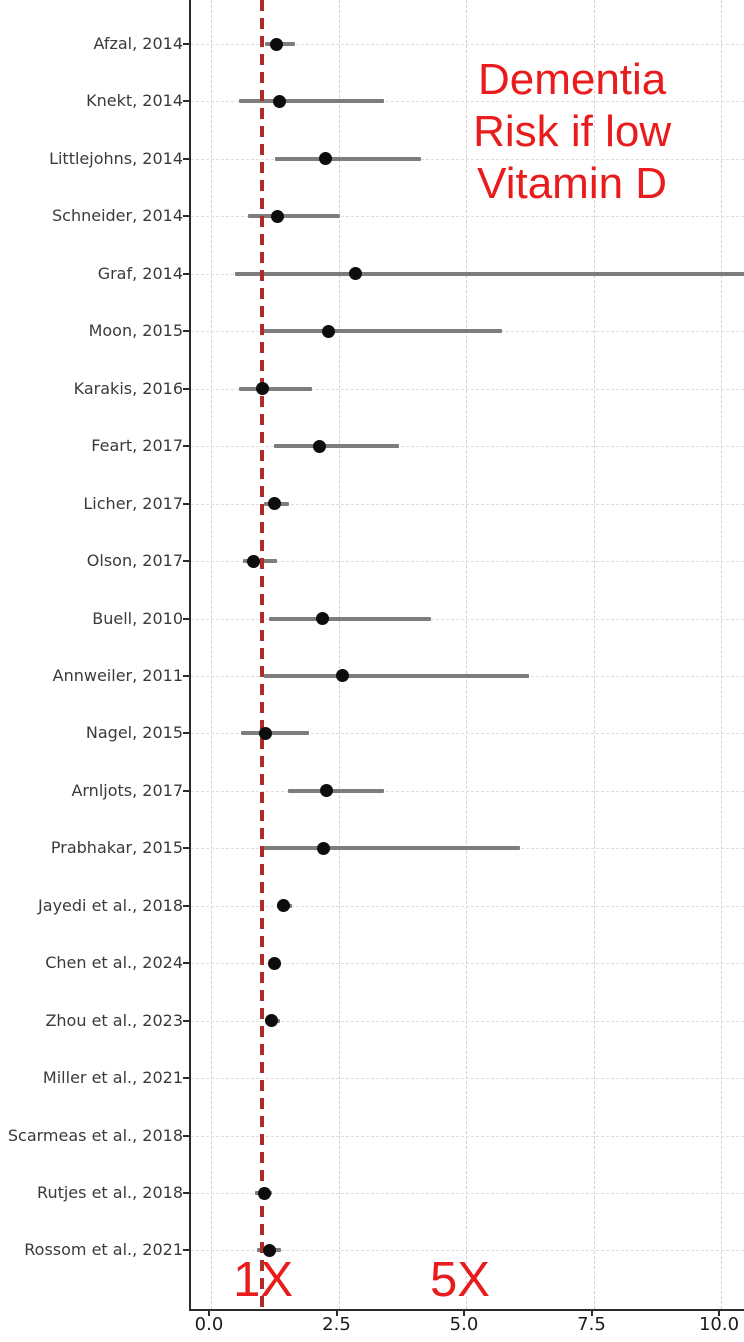 This screenshot has height=1342, width=744. I want to click on study-label: Jayedi et al., 2018, so click(110, 905).